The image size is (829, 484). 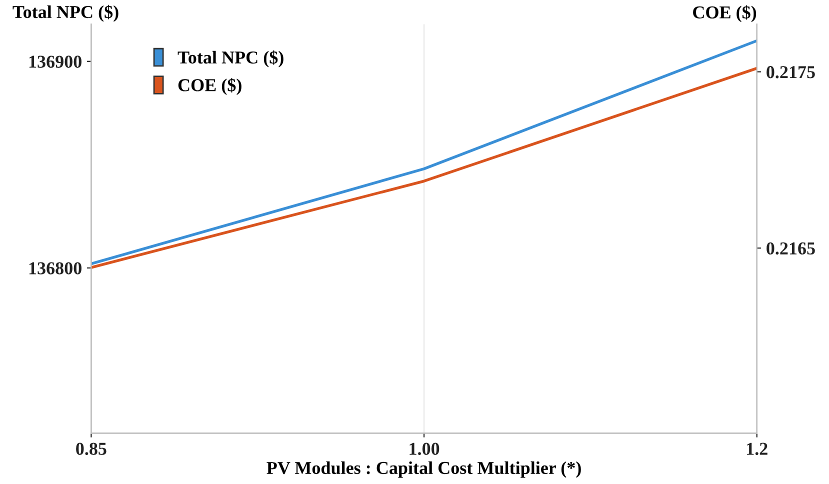 I want to click on legend-label: Total NPC ($), so click(x=231, y=59).